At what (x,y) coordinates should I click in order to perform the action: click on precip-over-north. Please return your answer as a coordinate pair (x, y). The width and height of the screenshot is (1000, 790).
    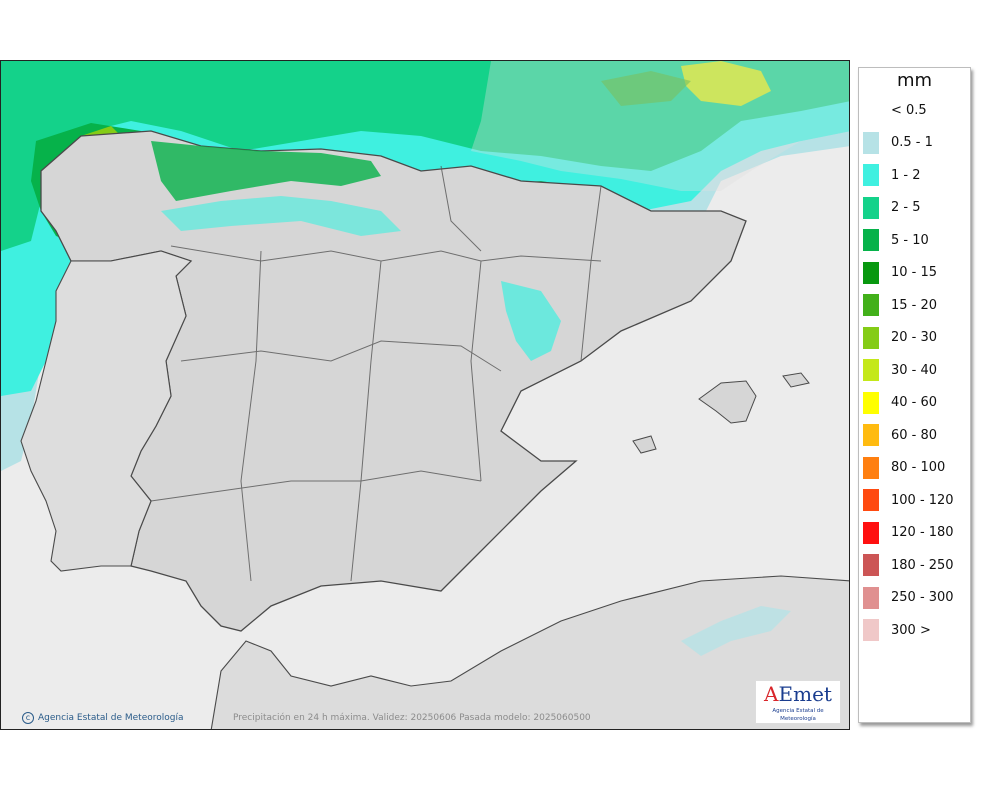
    Looking at the image, I should click on (281, 216).